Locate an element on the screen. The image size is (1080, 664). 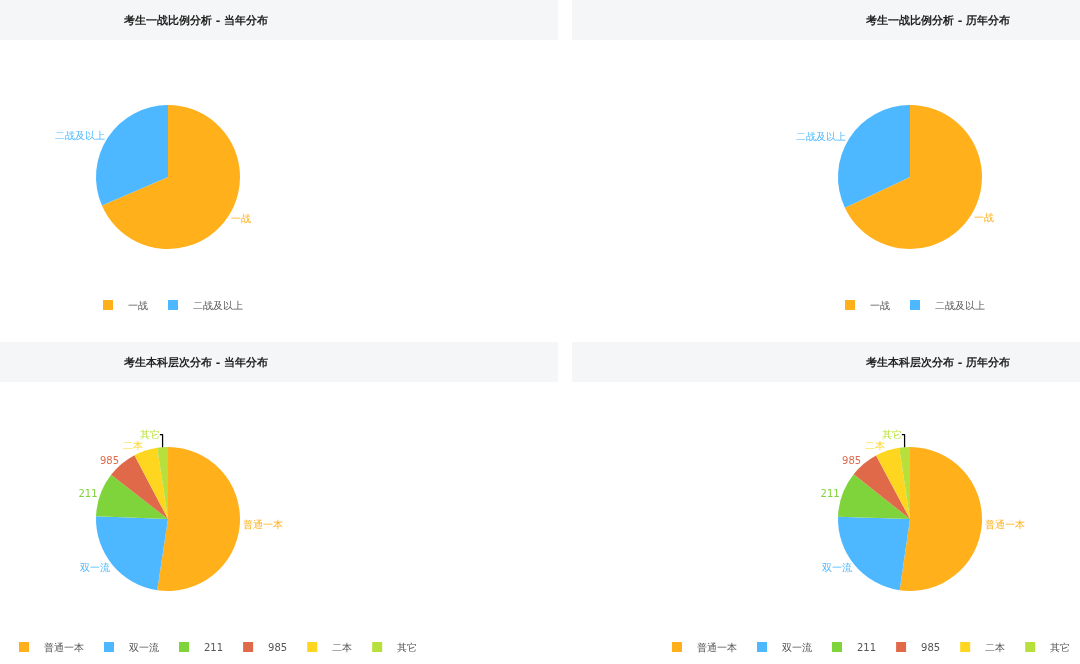
chart-title: 考生一战比例分析 - 当年分布 is located at coordinates (196, 20).